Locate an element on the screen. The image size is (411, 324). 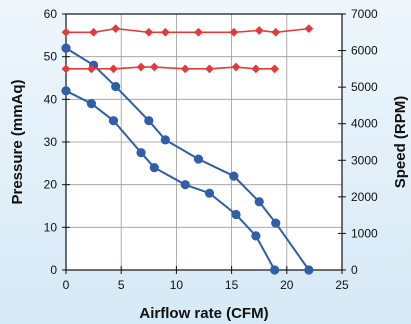
y-axis-left-label: Pressure (mmAq) is located at coordinates (17, 141).